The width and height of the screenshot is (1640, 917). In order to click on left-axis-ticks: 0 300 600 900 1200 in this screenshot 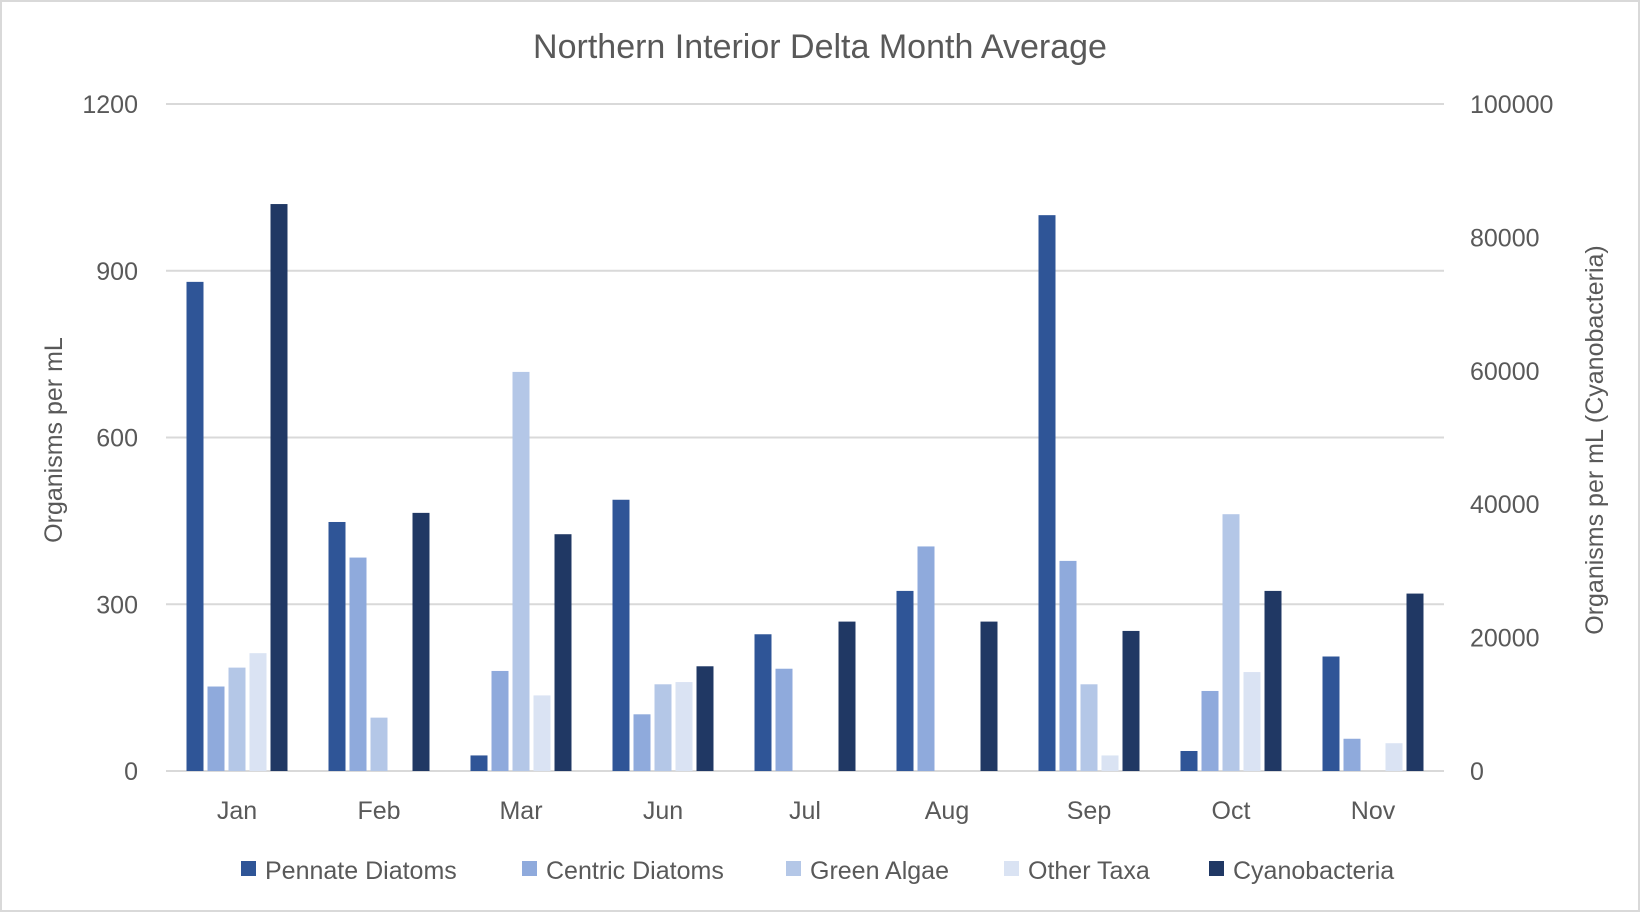, I will do `click(110, 438)`.